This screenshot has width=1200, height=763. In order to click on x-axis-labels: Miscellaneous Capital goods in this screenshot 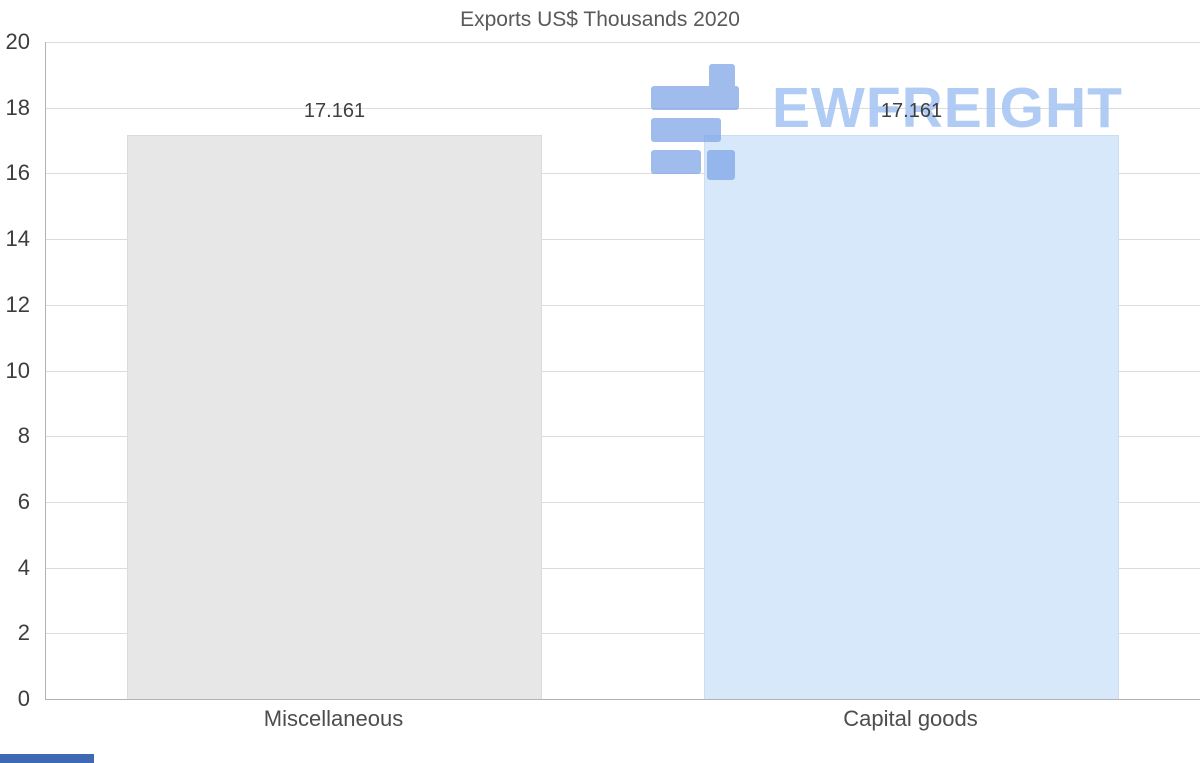, I will do `click(622, 723)`.